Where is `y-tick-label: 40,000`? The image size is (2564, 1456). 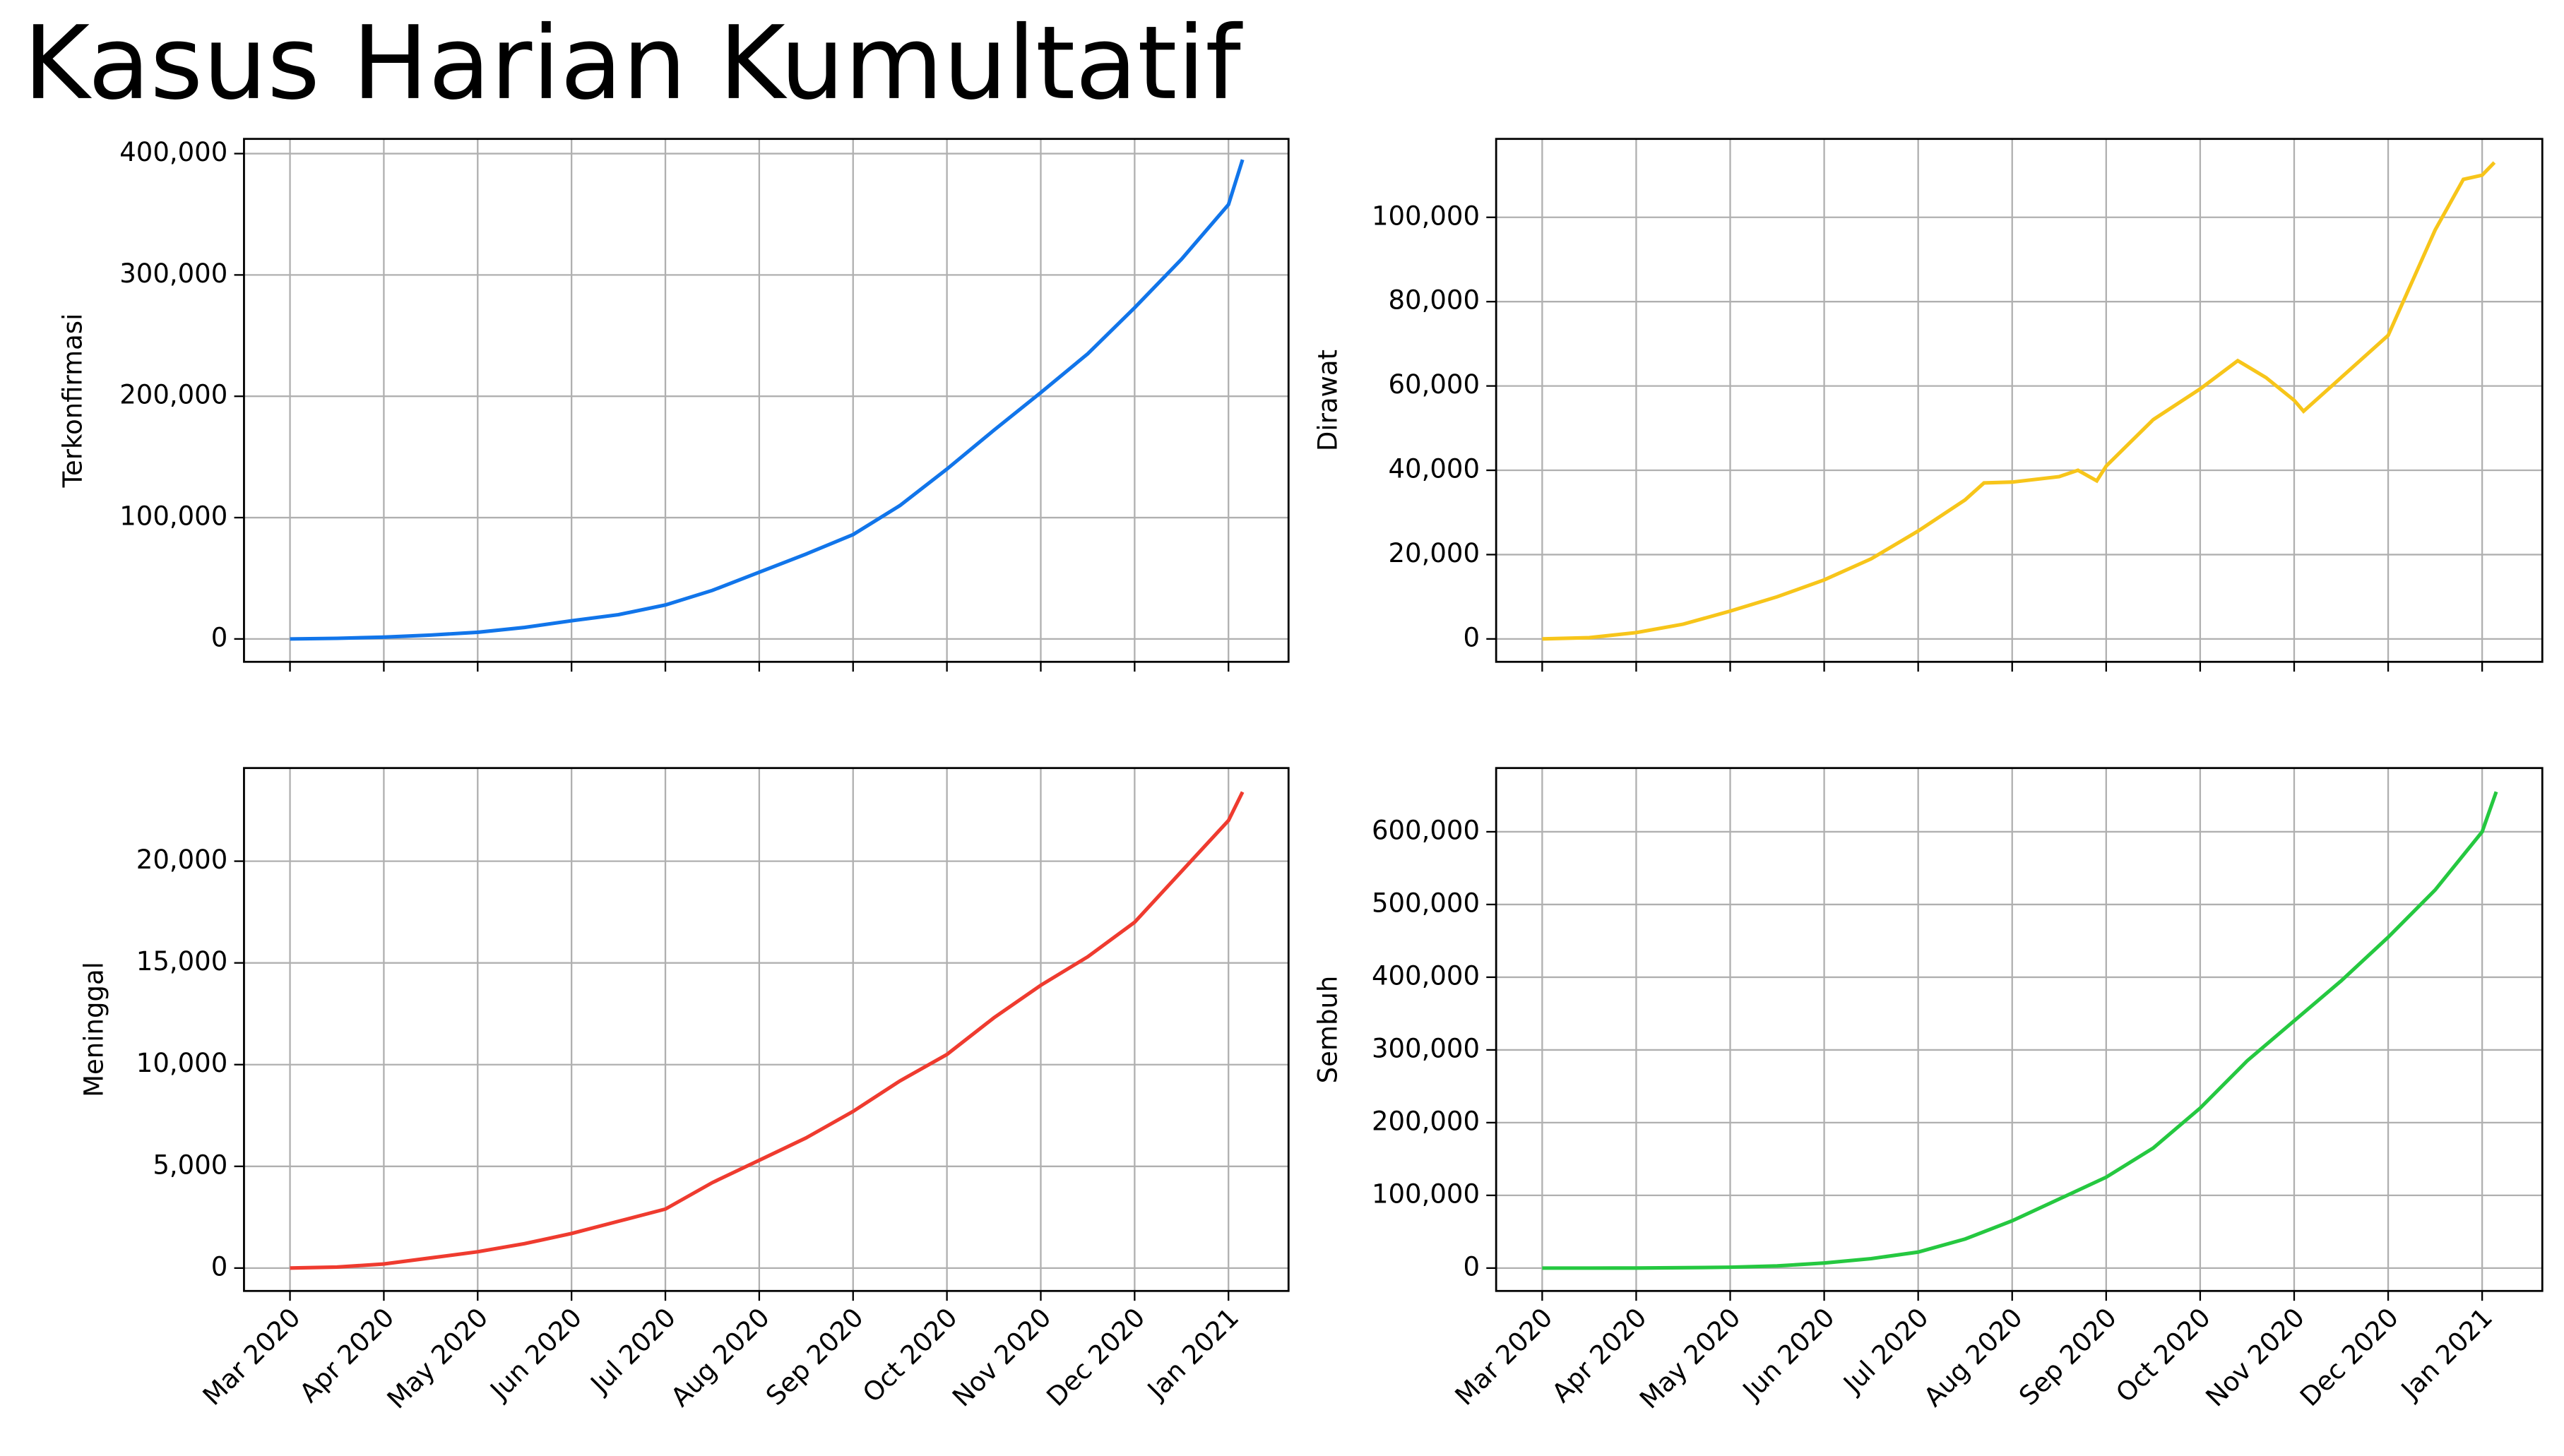
y-tick-label: 40,000 is located at coordinates (1434, 469).